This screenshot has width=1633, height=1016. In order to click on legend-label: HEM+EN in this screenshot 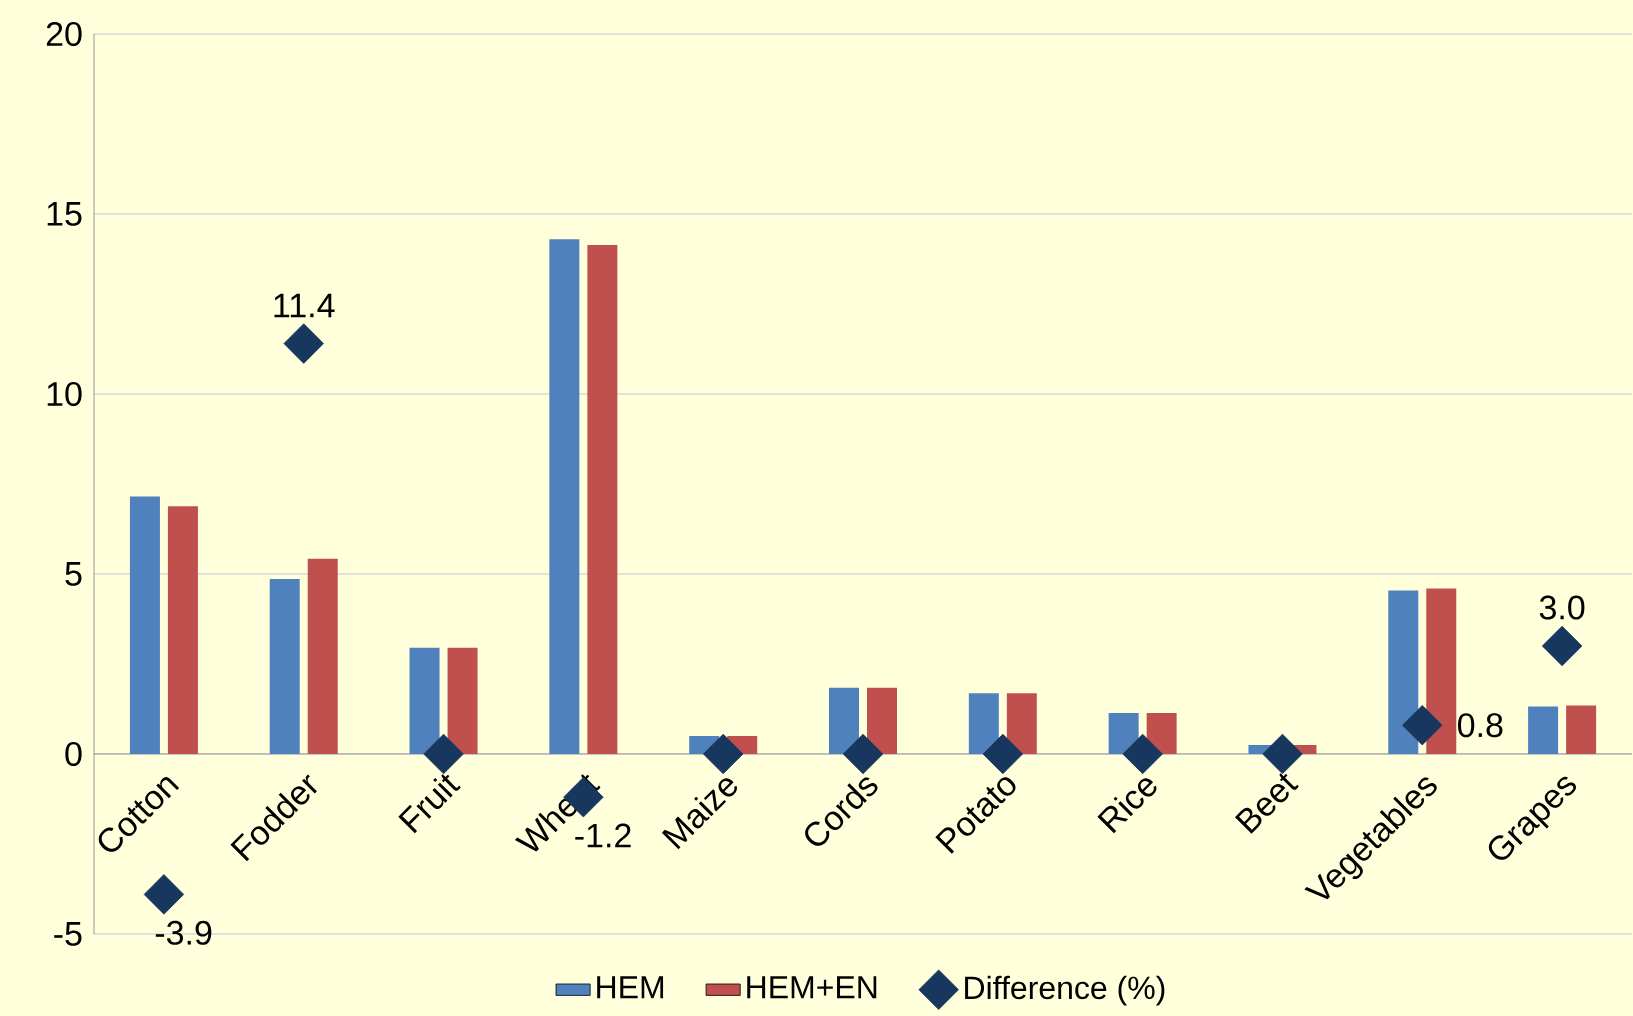, I will do `click(812, 987)`.